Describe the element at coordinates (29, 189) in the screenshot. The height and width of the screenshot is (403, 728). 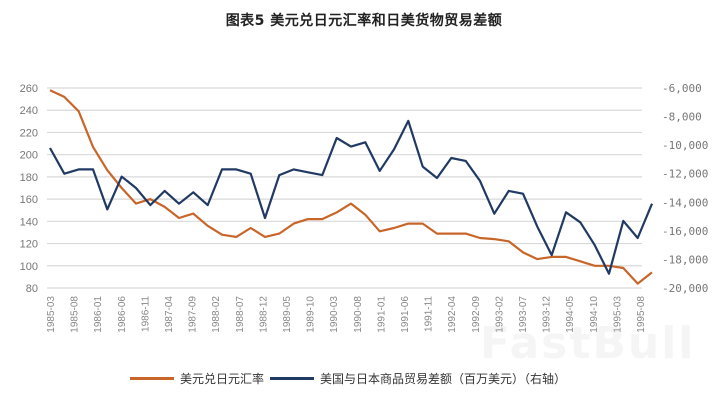
I see `left-y-axis: 260 240 220 200 180 160 140 120 100 80` at that location.